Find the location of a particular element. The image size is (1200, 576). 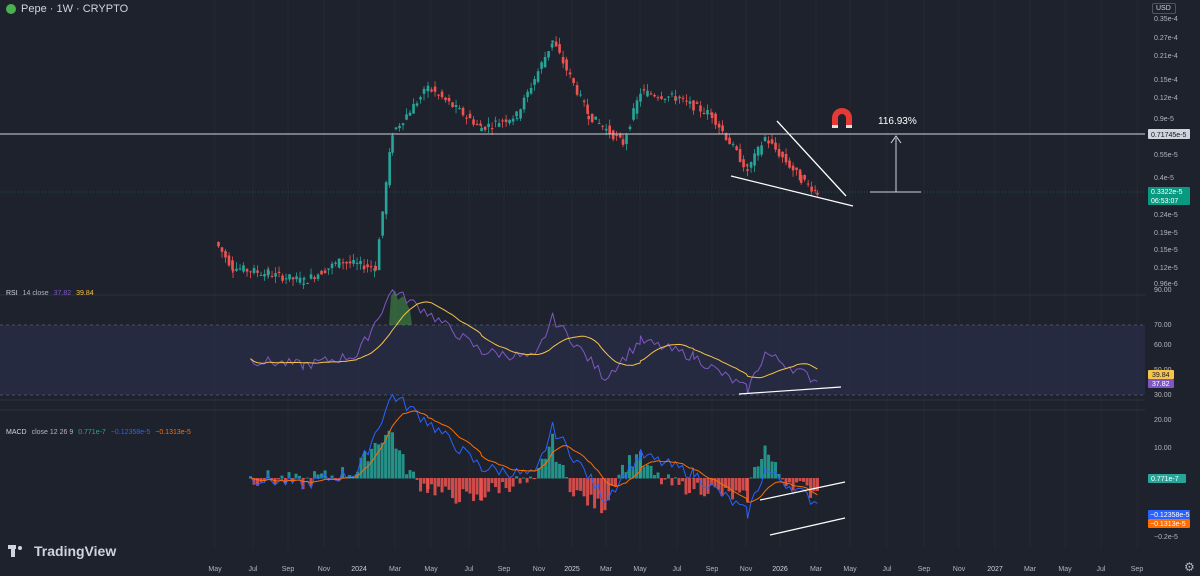

wedge-upper-trendline is located at coordinates (811, 158).